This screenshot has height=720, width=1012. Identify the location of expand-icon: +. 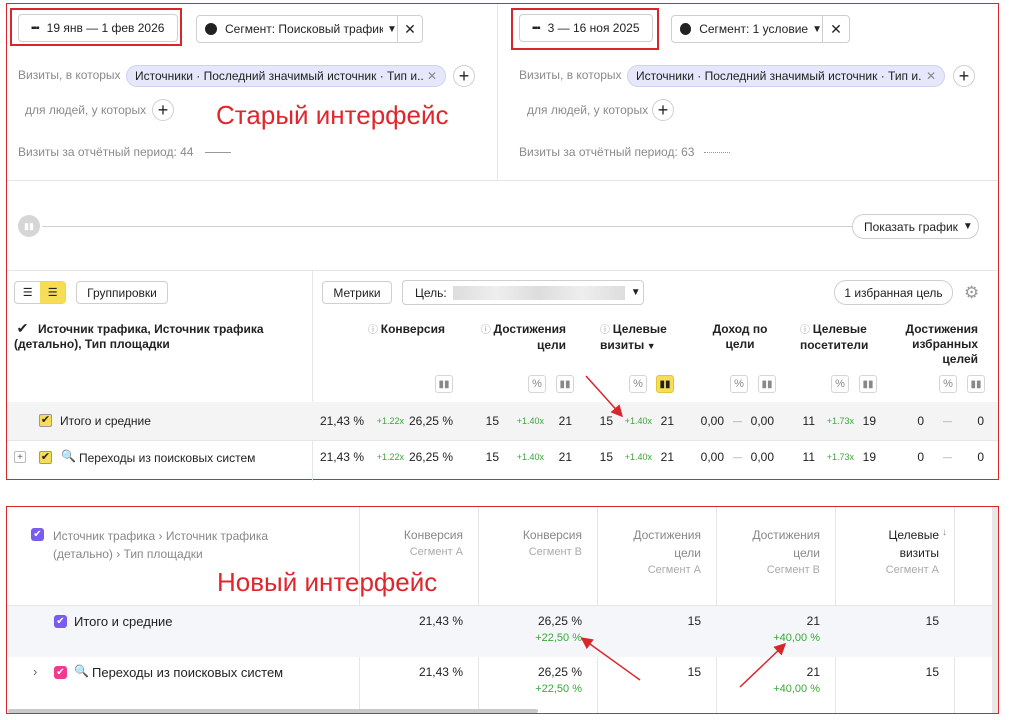
(20, 457).